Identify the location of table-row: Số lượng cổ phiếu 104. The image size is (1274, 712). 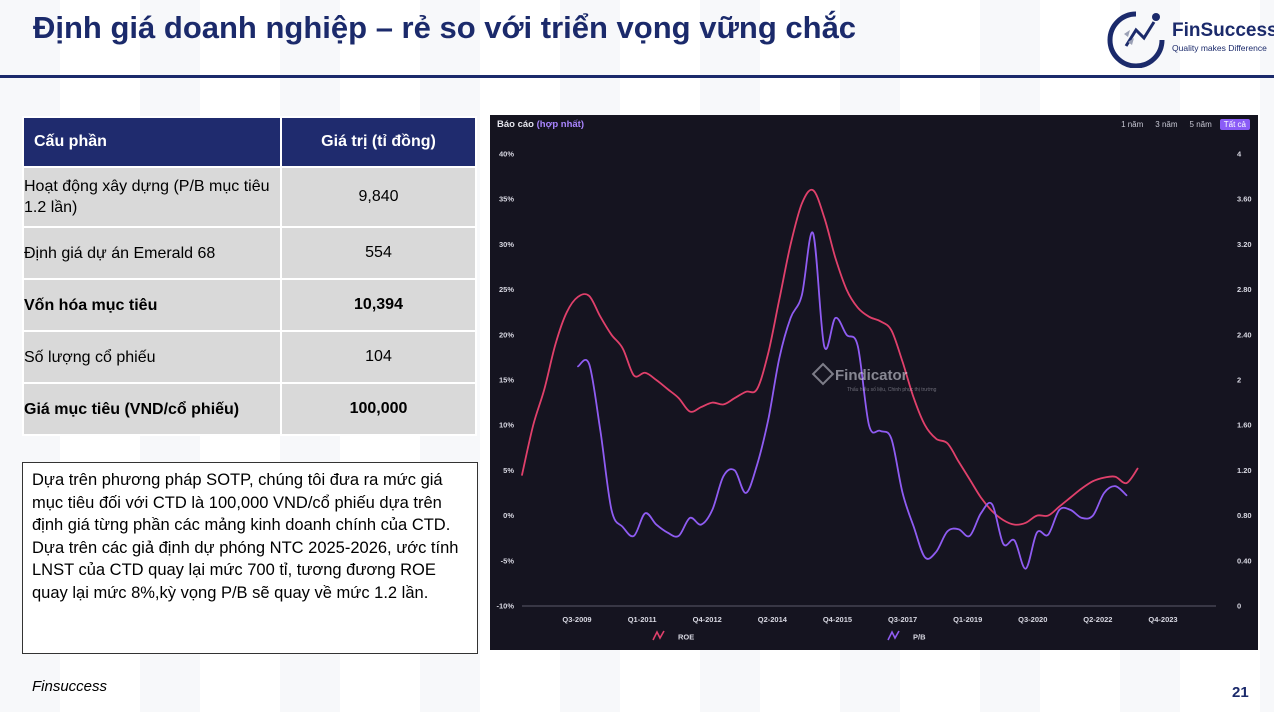
(249, 357).